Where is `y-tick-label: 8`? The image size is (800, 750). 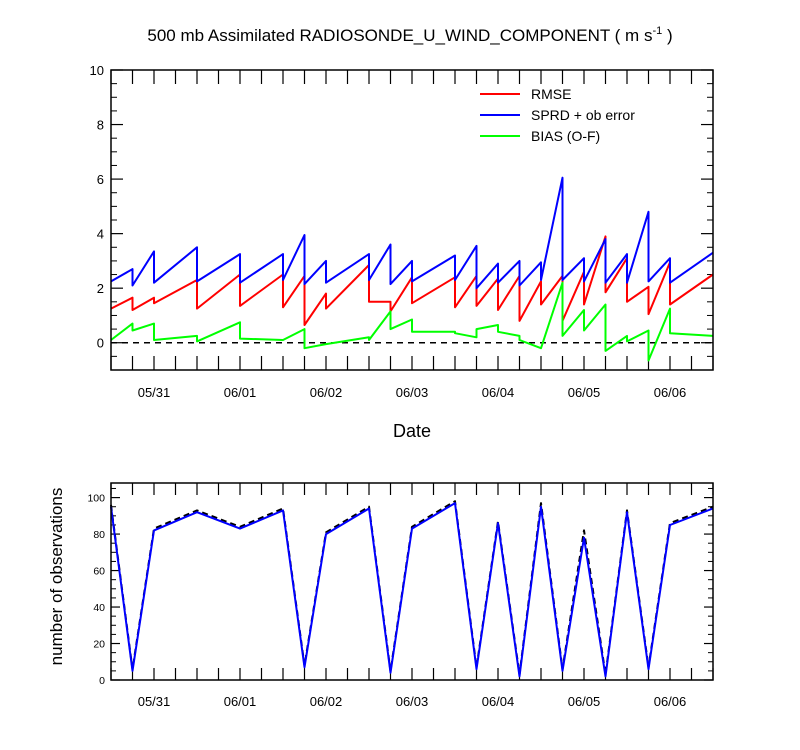
y-tick-label: 8 is located at coordinates (100, 125).